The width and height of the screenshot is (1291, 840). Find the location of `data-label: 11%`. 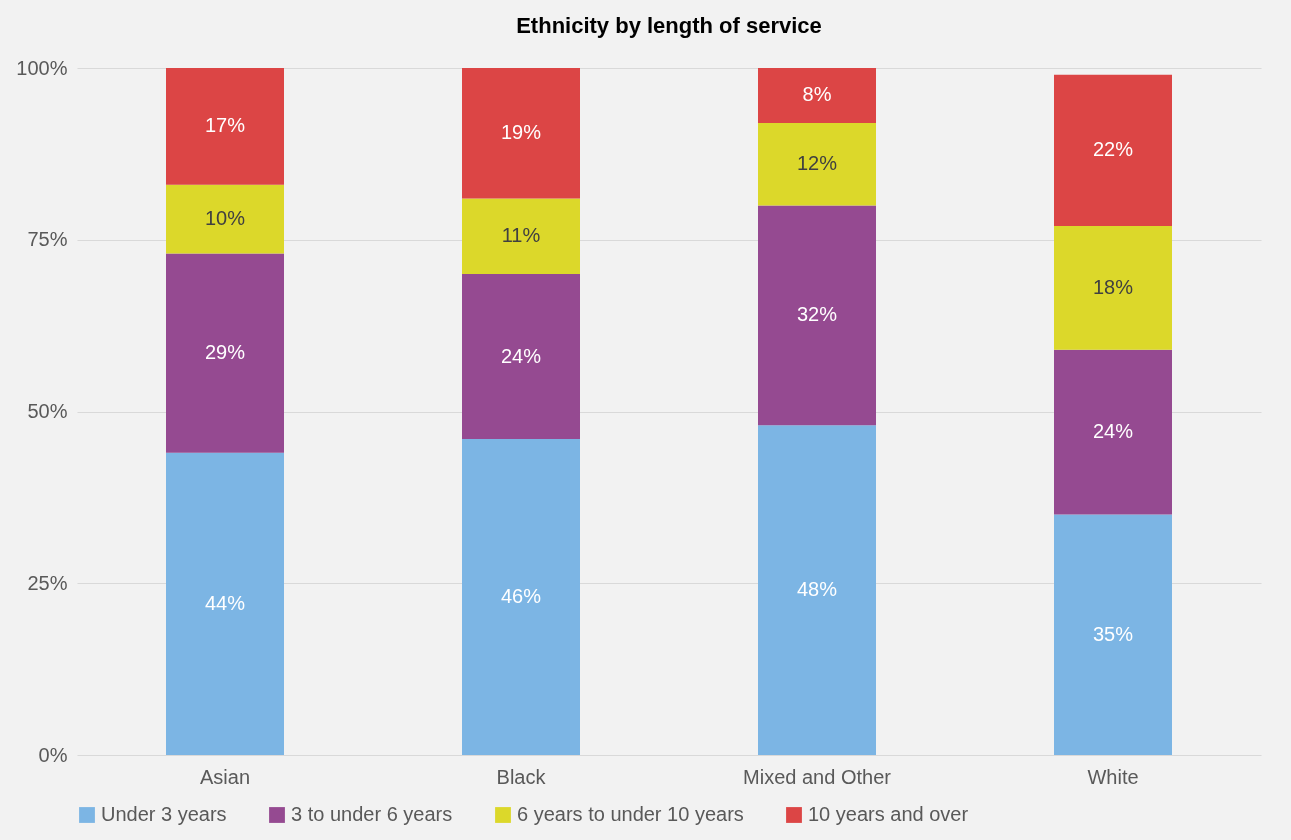

data-label: 11% is located at coordinates (521, 235).